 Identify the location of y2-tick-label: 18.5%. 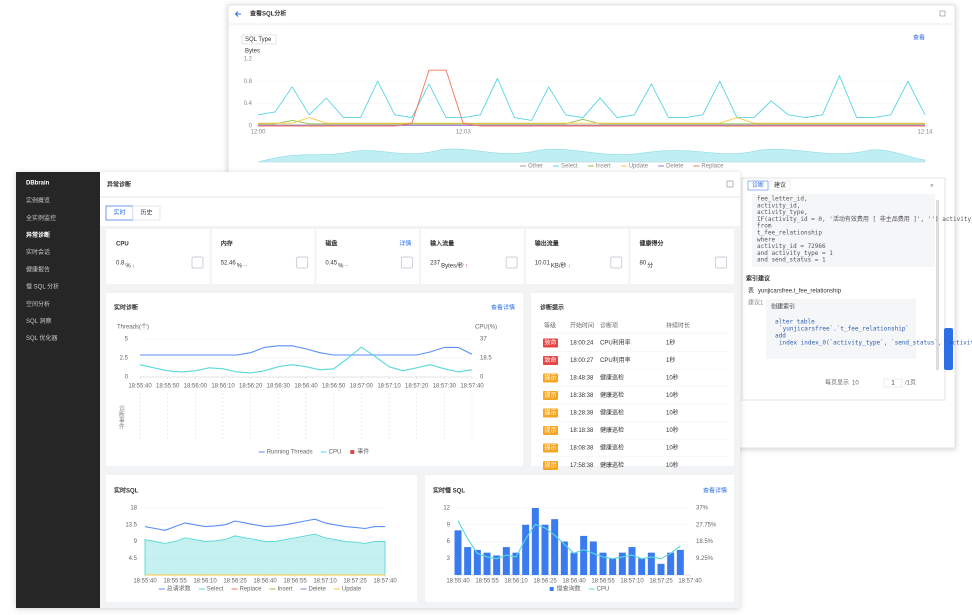
(705, 542).